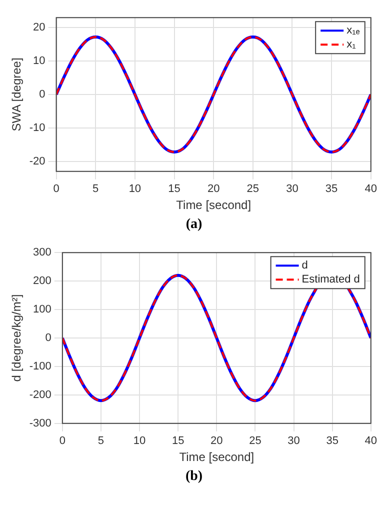 The image size is (388, 511). Describe the element at coordinates (17, 338) in the screenshot. I see `y-axis-title: d [degree/kg/m²]` at that location.